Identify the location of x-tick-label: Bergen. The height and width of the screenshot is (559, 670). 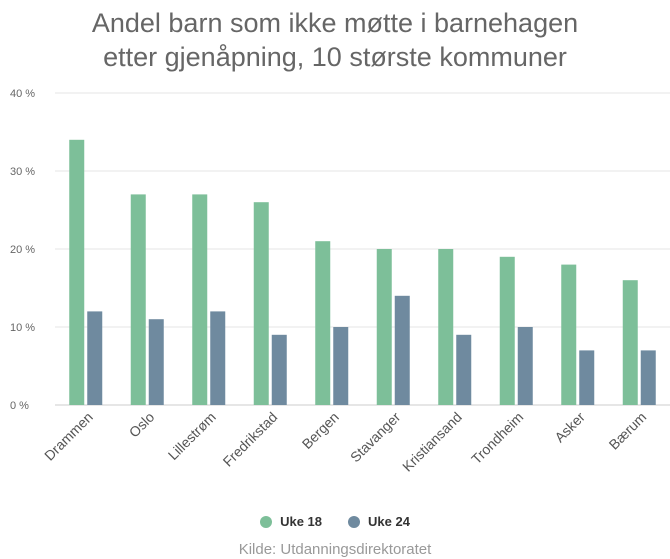
(320, 430).